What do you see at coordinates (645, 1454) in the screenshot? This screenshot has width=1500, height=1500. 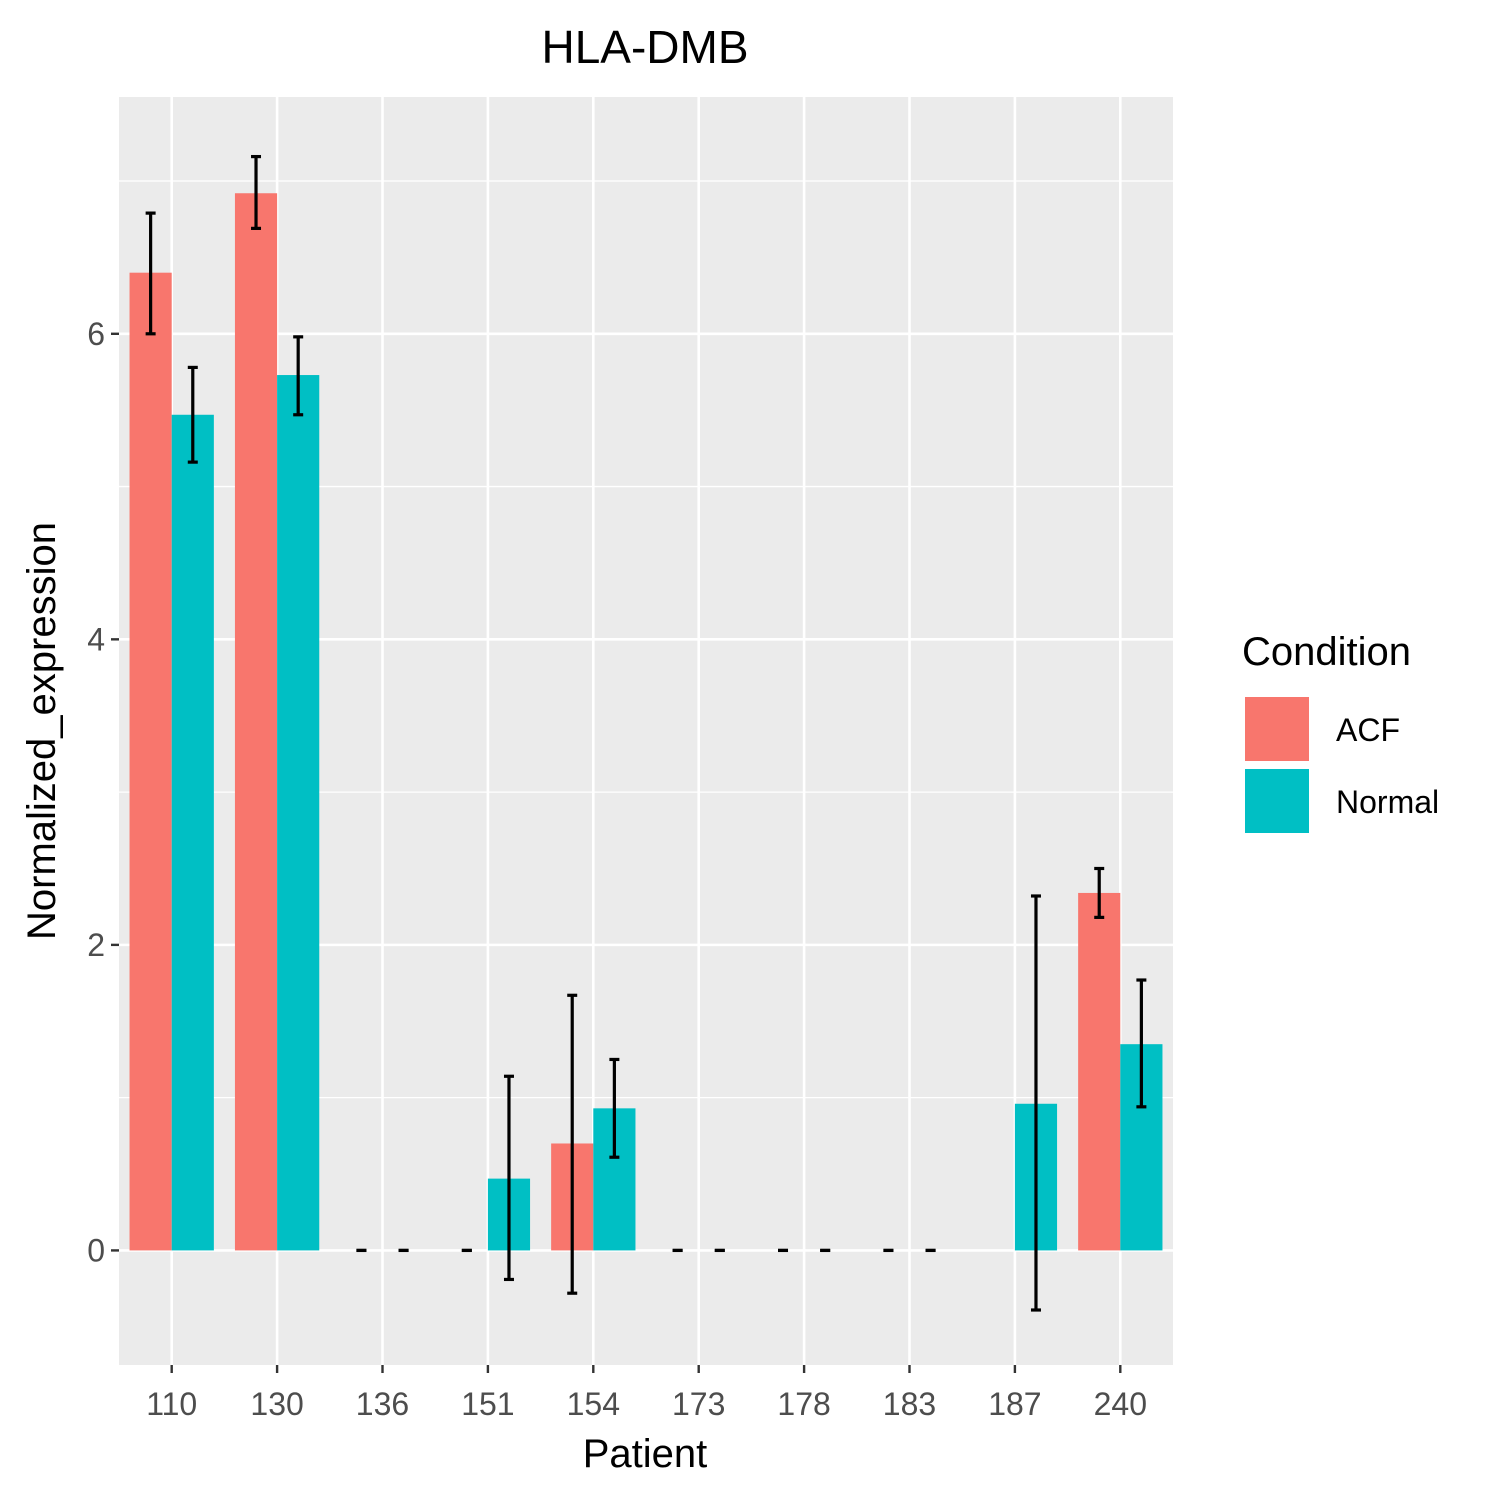 I see `x-axis-title: Patient` at bounding box center [645, 1454].